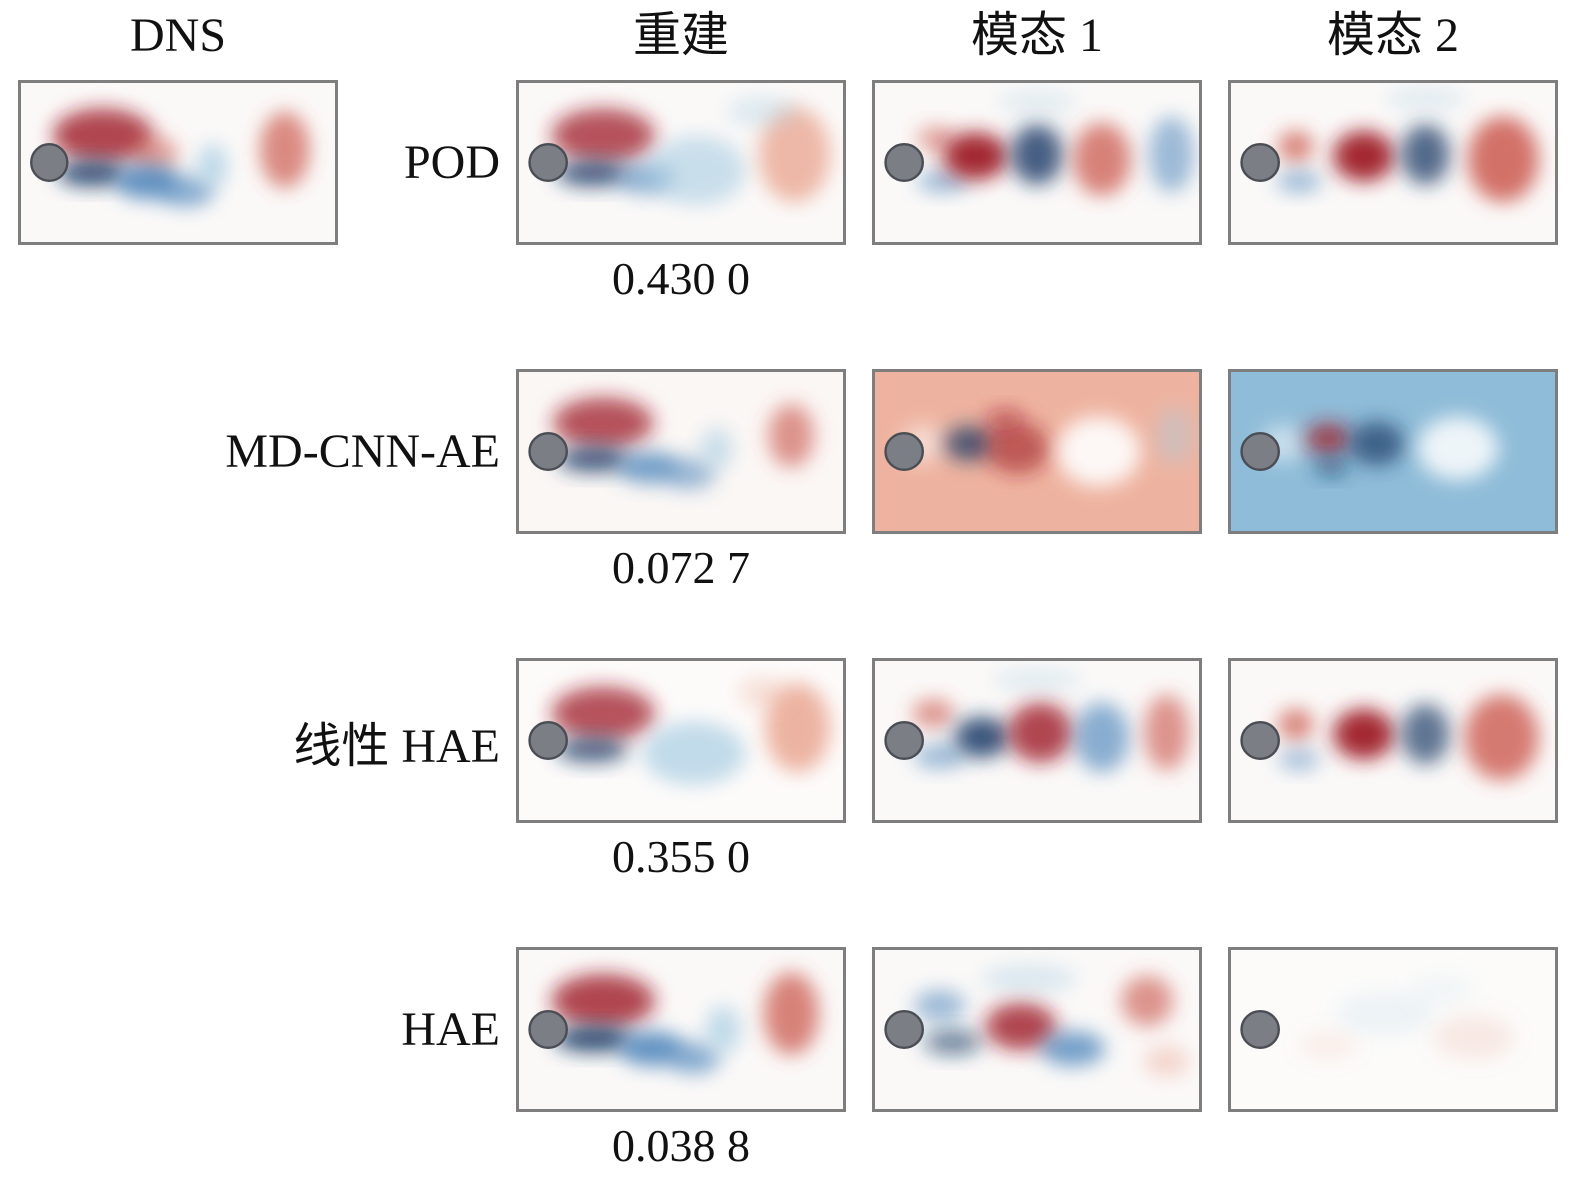 The height and width of the screenshot is (1192, 1575). What do you see at coordinates (1392, 35) in the screenshot?
I see `header-mode-2: 模态 2` at bounding box center [1392, 35].